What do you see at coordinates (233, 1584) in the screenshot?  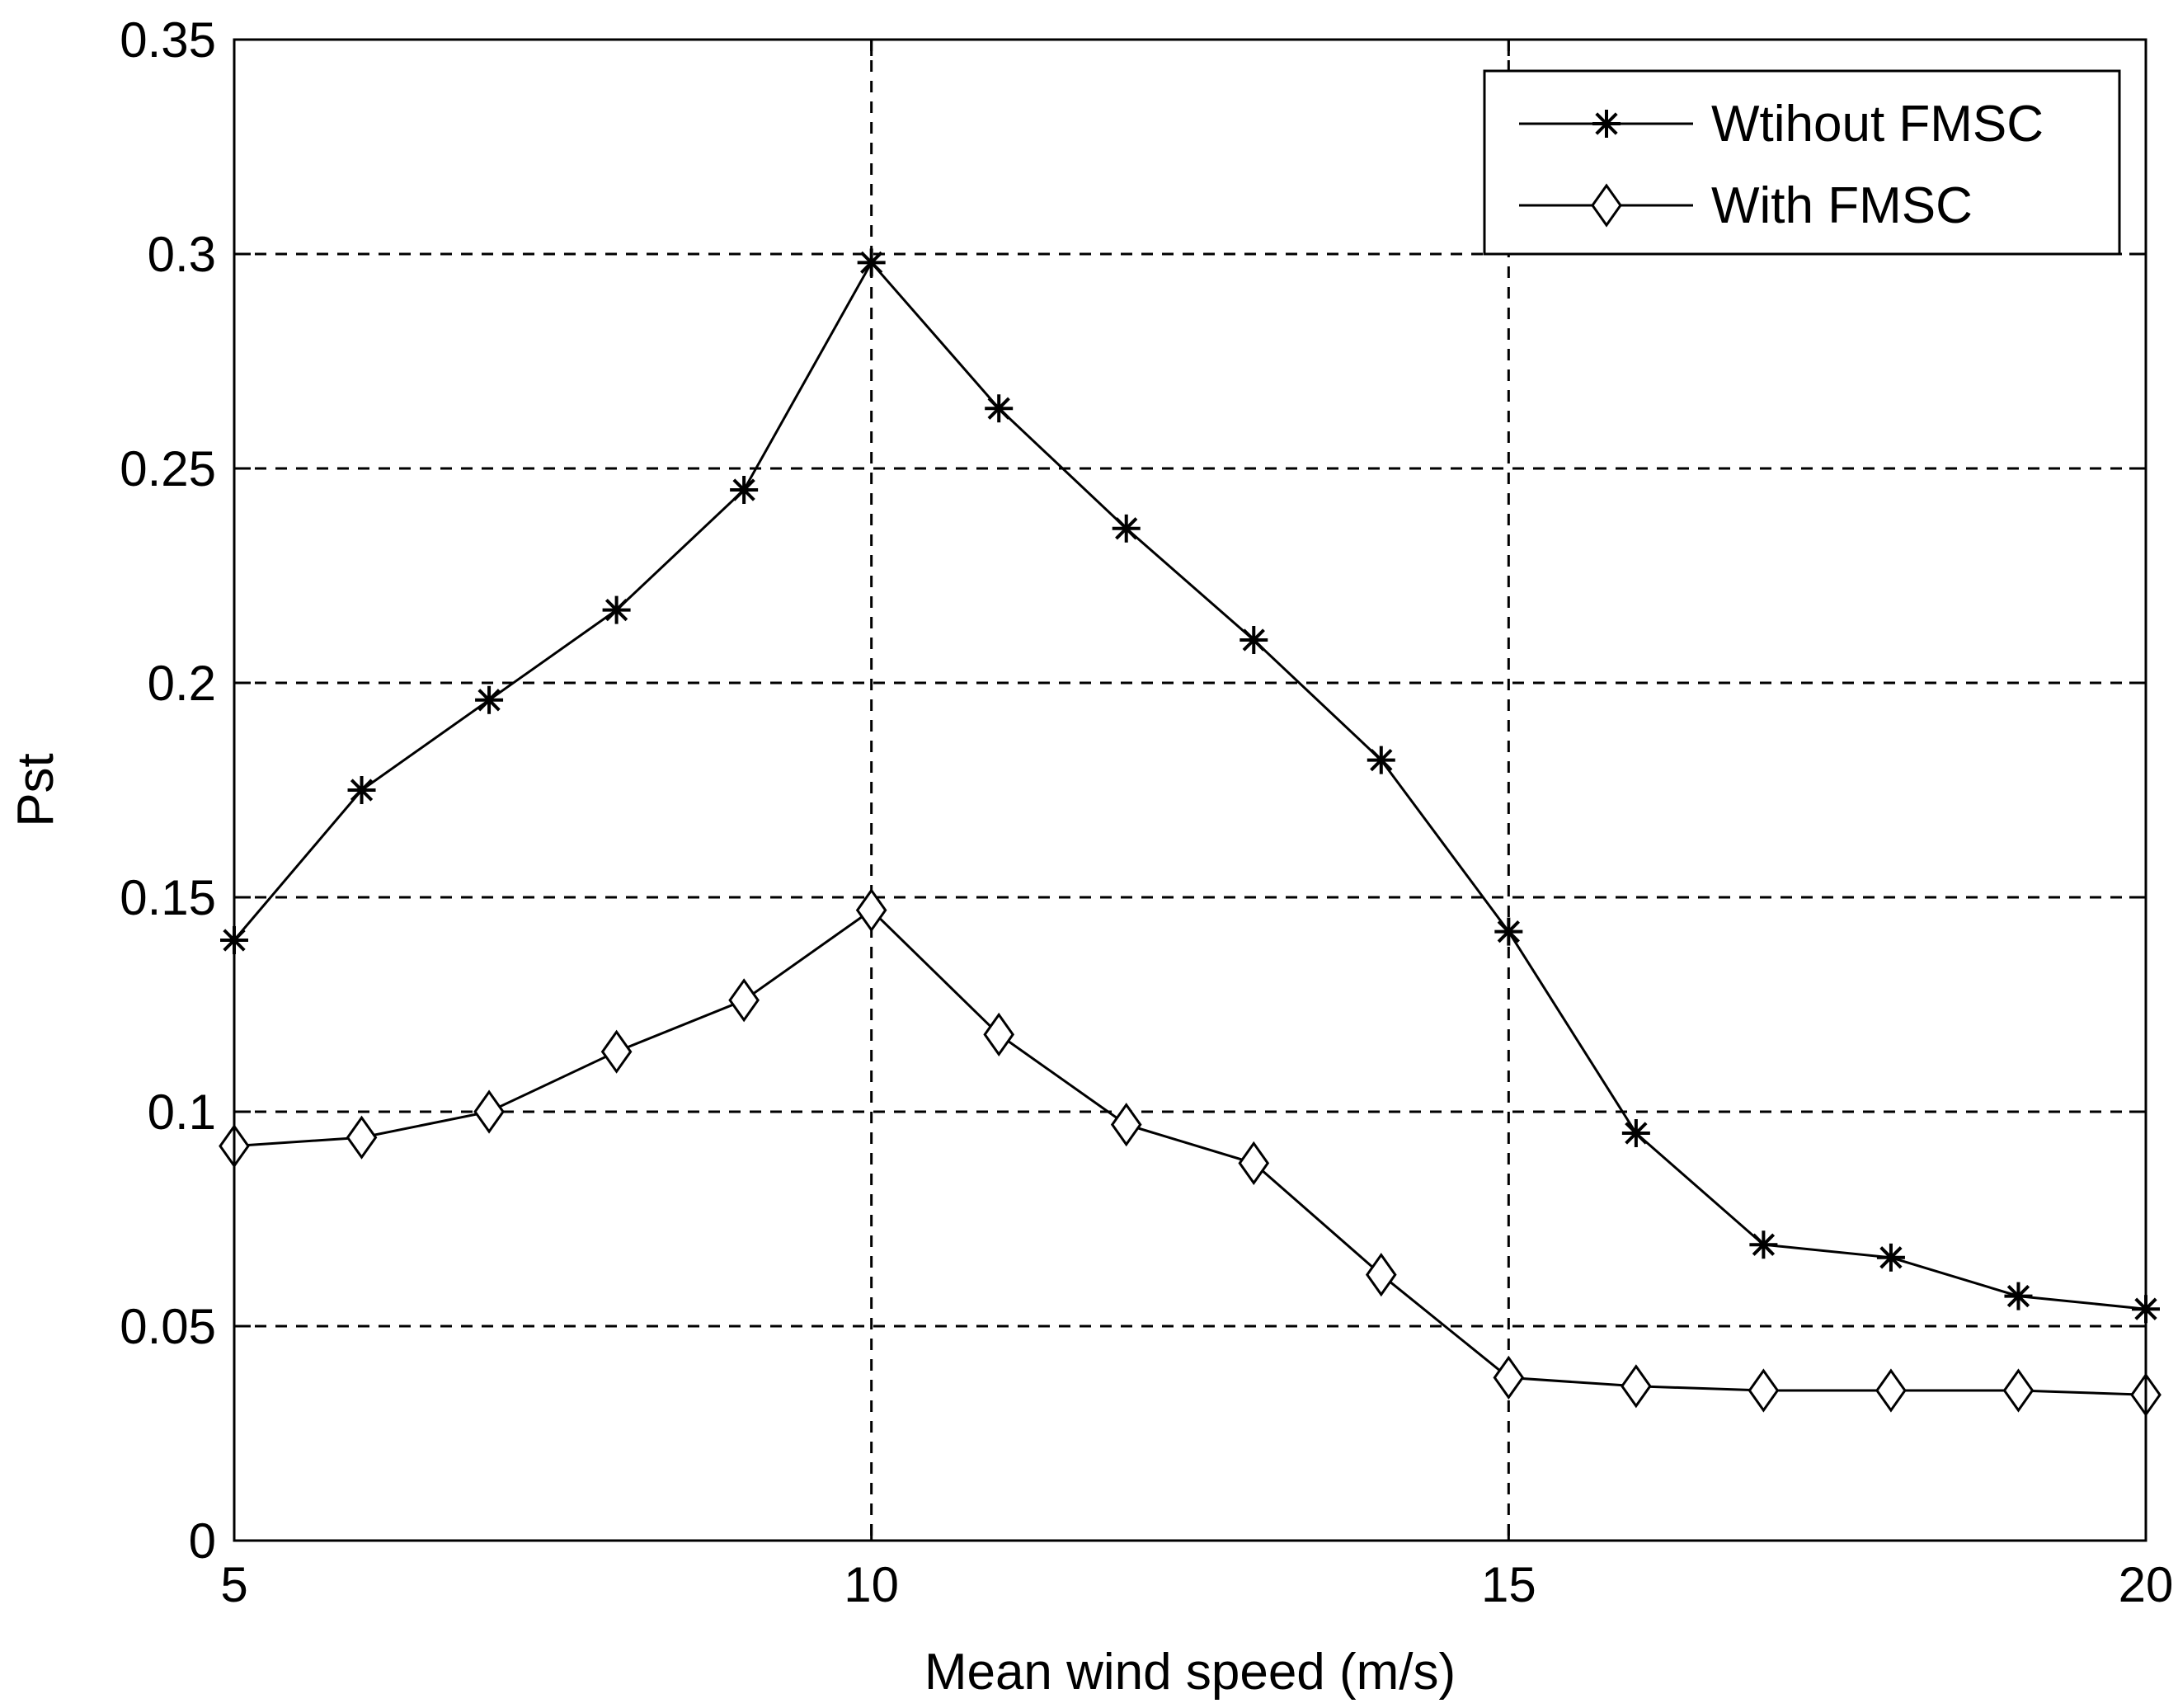 I see `x-tick-label: 5` at bounding box center [233, 1584].